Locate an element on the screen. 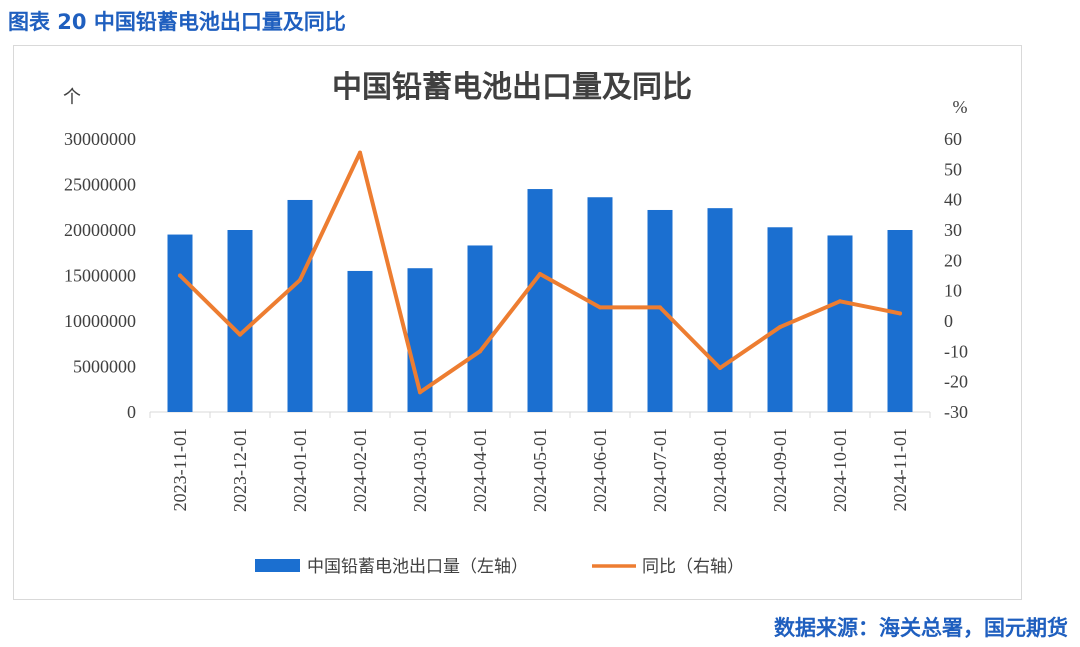 This screenshot has height=647, width=1080. left-tick-label: 15000000 is located at coordinates (100, 276).